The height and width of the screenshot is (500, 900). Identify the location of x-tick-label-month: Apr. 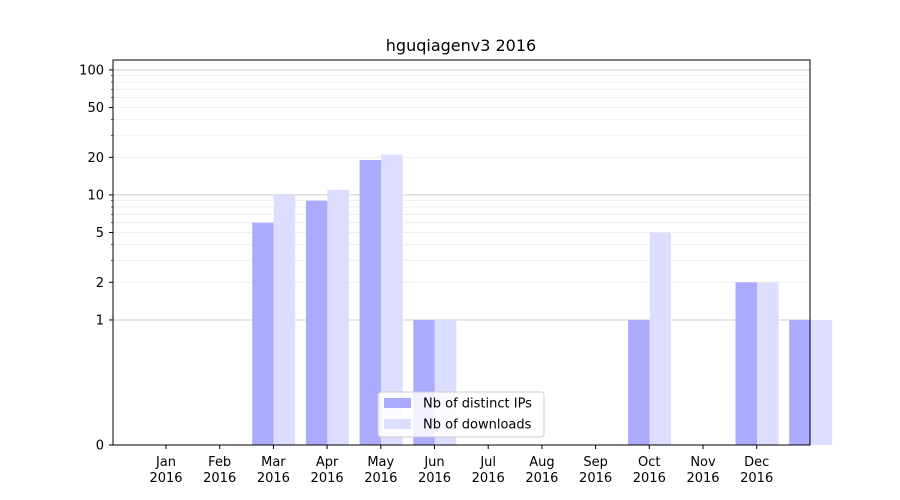
(327, 462).